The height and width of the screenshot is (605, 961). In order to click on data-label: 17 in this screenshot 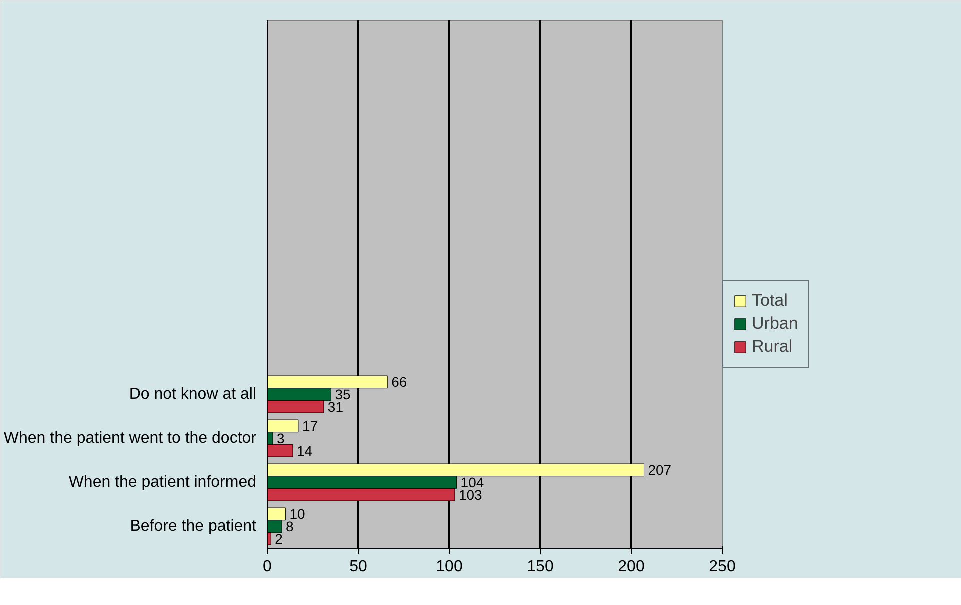, I will do `click(310, 426)`.